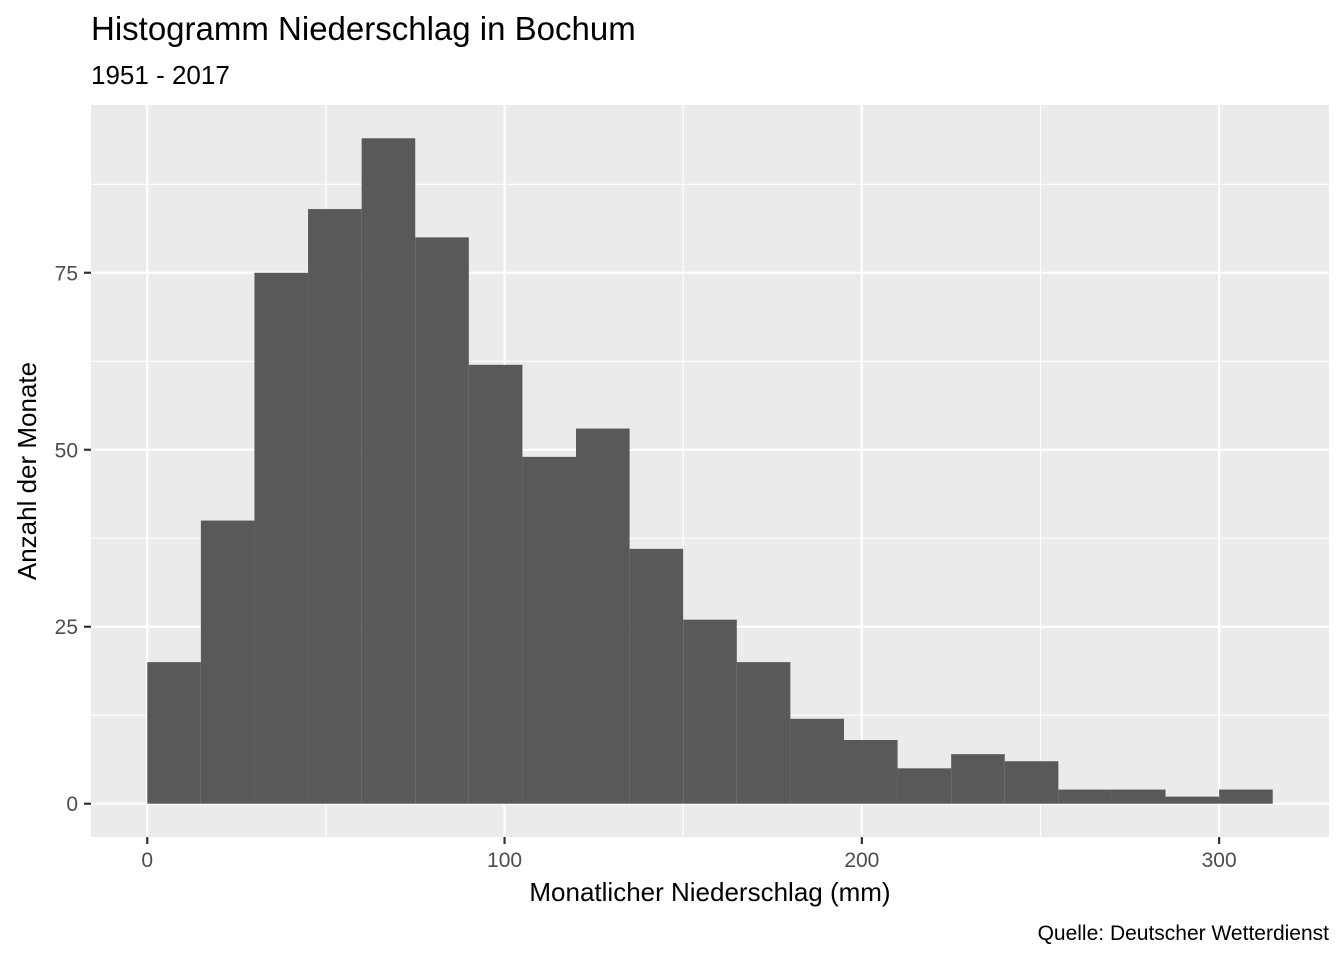 This screenshot has width=1344, height=960. I want to click on x-tick-label: 100, so click(504, 860).